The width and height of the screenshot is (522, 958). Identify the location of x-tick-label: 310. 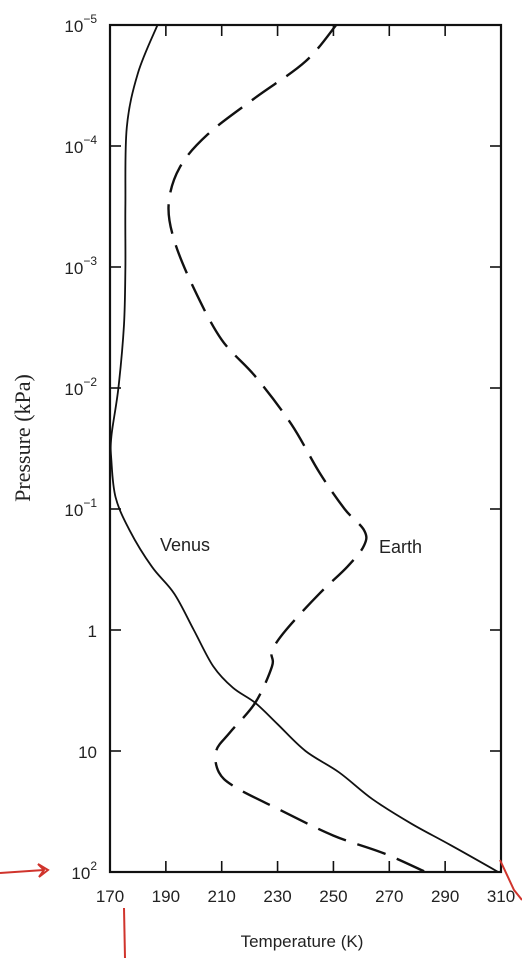
(501, 896).